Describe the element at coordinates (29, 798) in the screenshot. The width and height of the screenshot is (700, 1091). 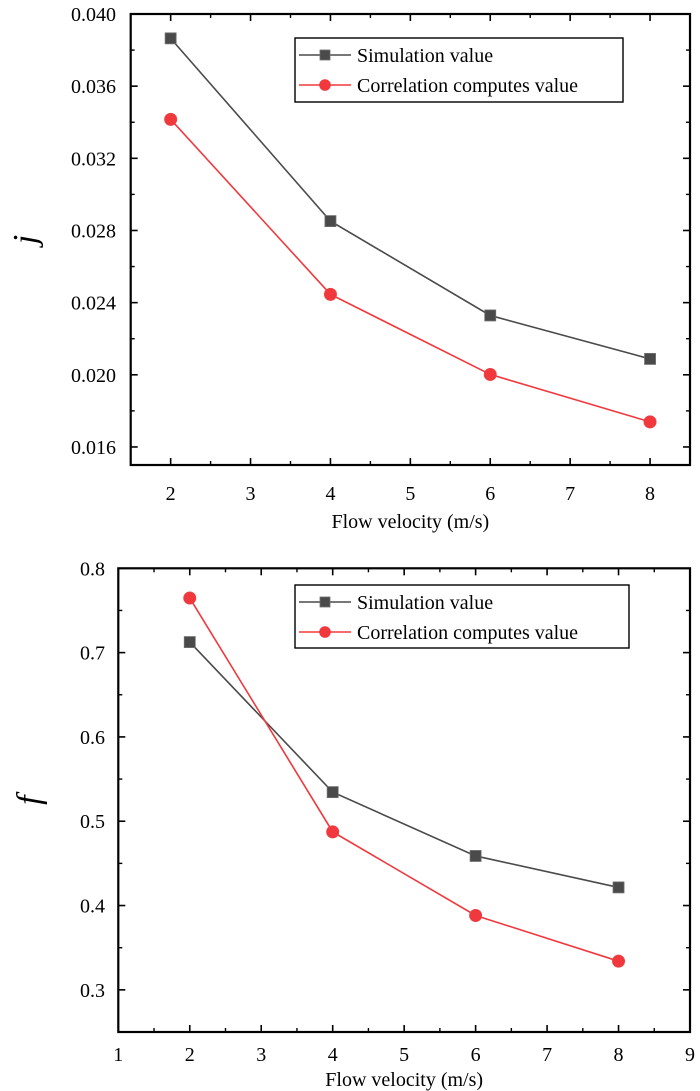
I see `y-axis-title: f` at that location.